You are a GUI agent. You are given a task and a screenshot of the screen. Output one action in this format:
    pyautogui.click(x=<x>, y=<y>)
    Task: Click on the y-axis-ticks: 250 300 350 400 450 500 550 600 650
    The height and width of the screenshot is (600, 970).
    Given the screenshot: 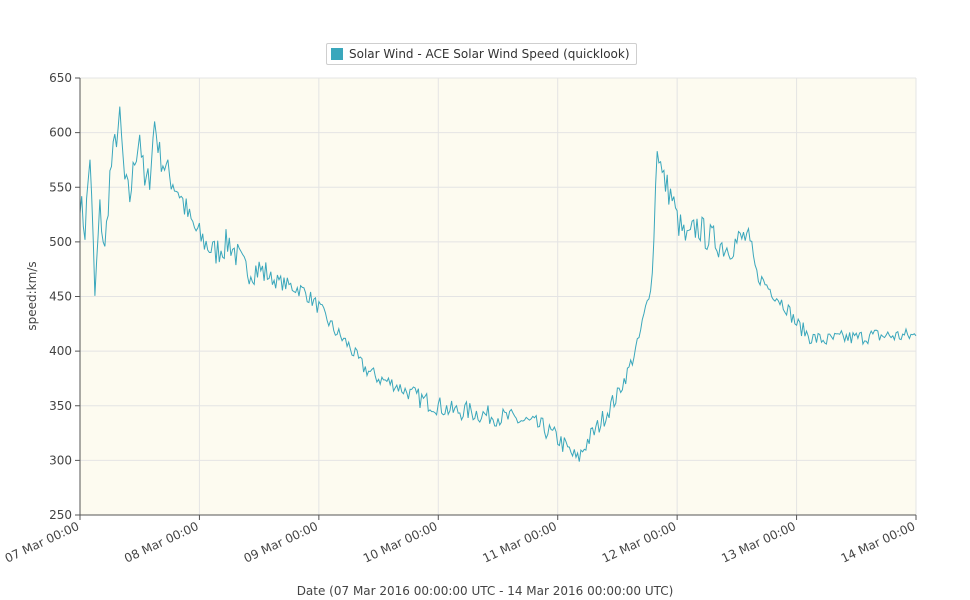 What is the action you would take?
    pyautogui.click(x=64, y=296)
    